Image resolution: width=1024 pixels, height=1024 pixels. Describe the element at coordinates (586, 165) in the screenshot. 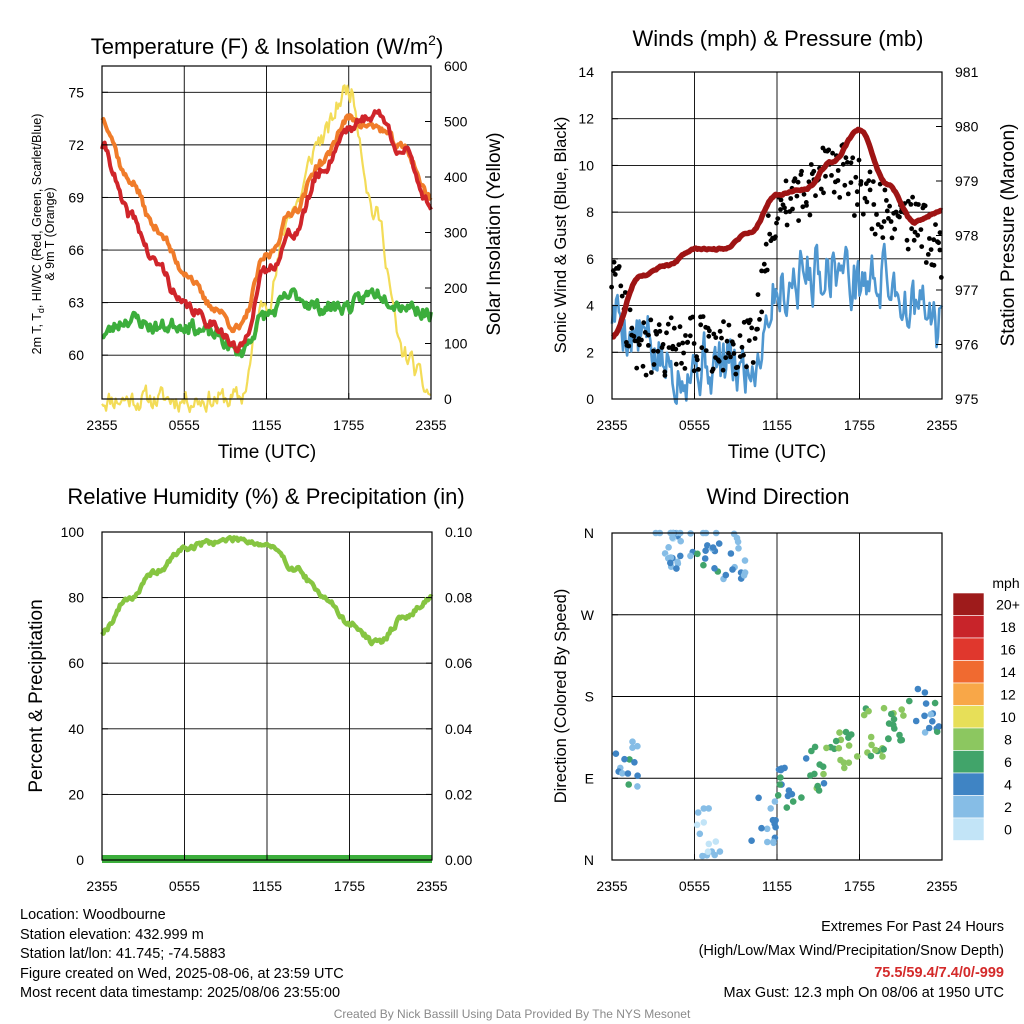

I see `y-tick-label: 10` at that location.